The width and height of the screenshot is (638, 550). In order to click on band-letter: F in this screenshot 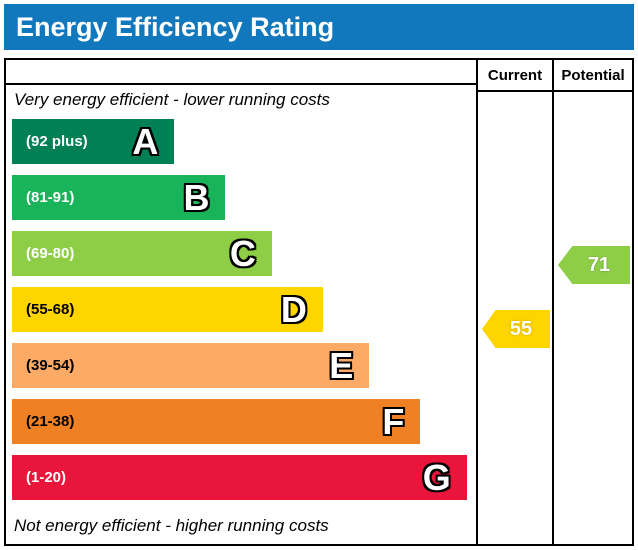, I will do `click(393, 421)`.